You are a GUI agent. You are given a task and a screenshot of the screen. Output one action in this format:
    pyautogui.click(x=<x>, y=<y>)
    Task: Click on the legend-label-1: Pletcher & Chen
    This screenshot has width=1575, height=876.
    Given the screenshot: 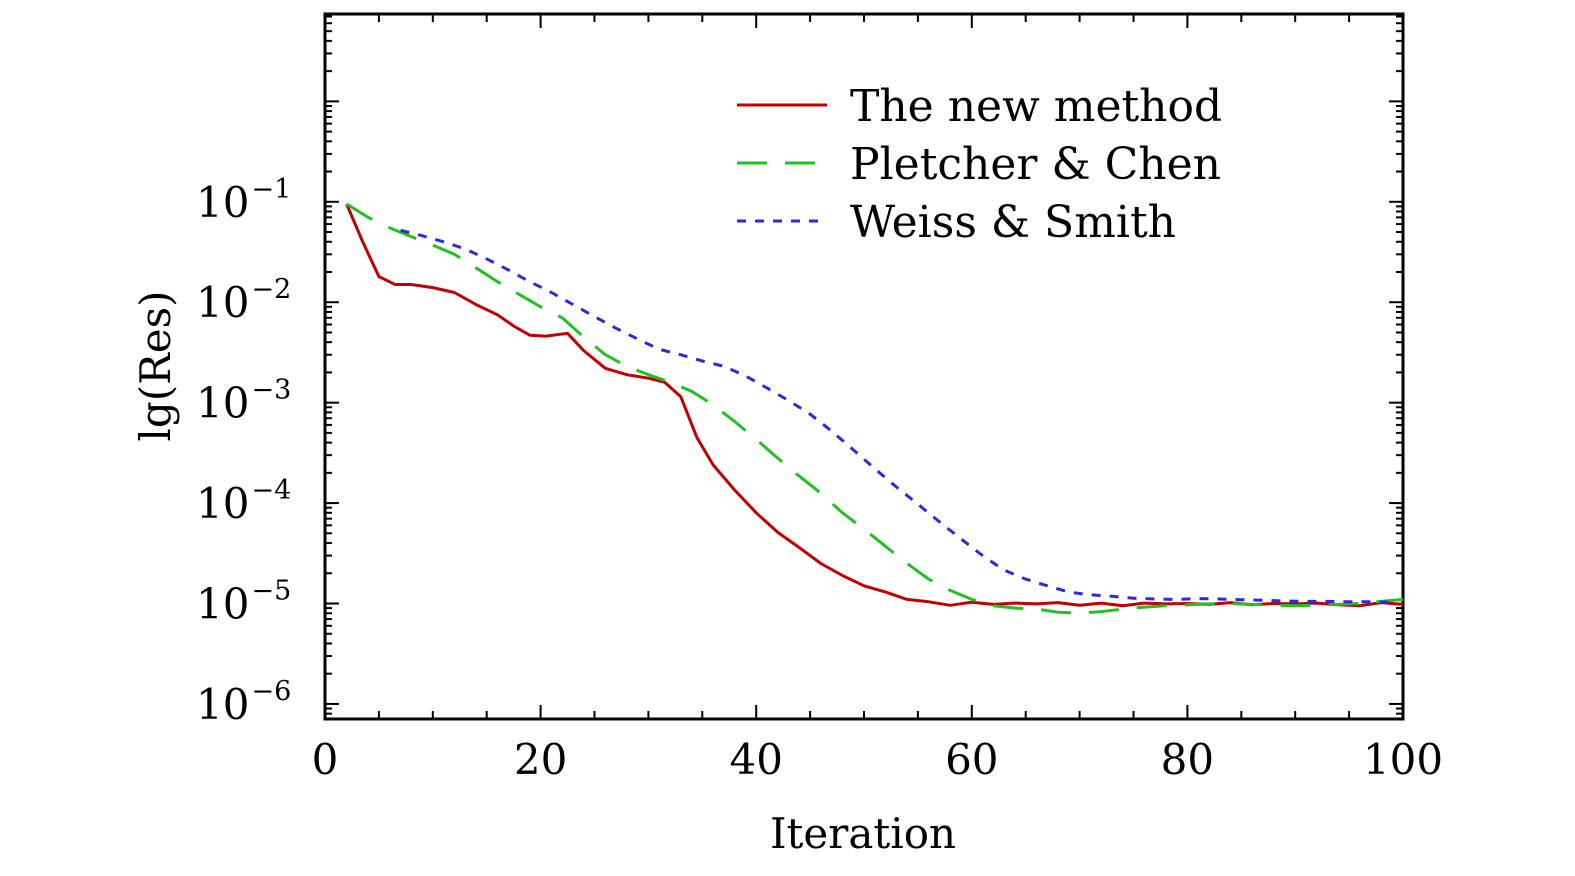 What is the action you would take?
    pyautogui.click(x=1035, y=164)
    